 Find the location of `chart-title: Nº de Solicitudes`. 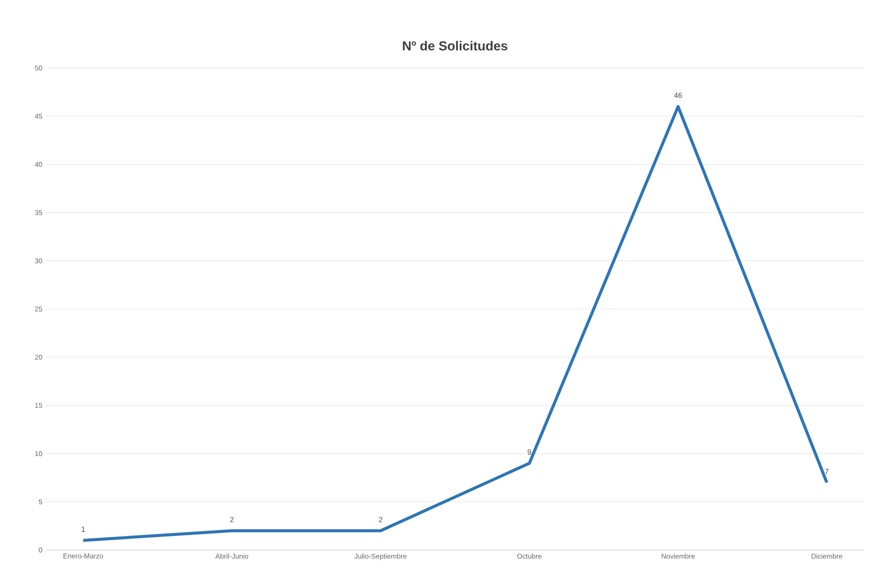

chart-title: Nº de Solicitudes is located at coordinates (455, 45).